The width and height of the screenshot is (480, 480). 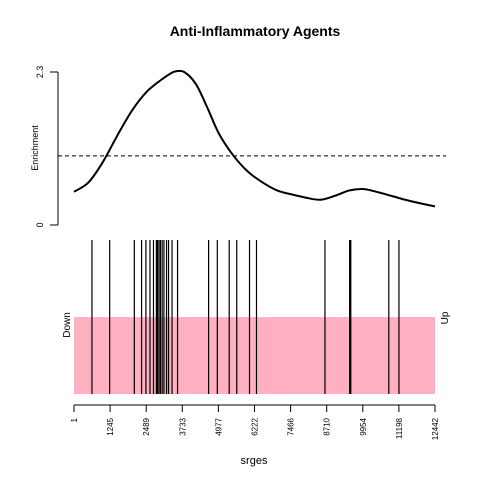 What do you see at coordinates (254, 461) in the screenshot?
I see `x-axis-title: srges` at bounding box center [254, 461].